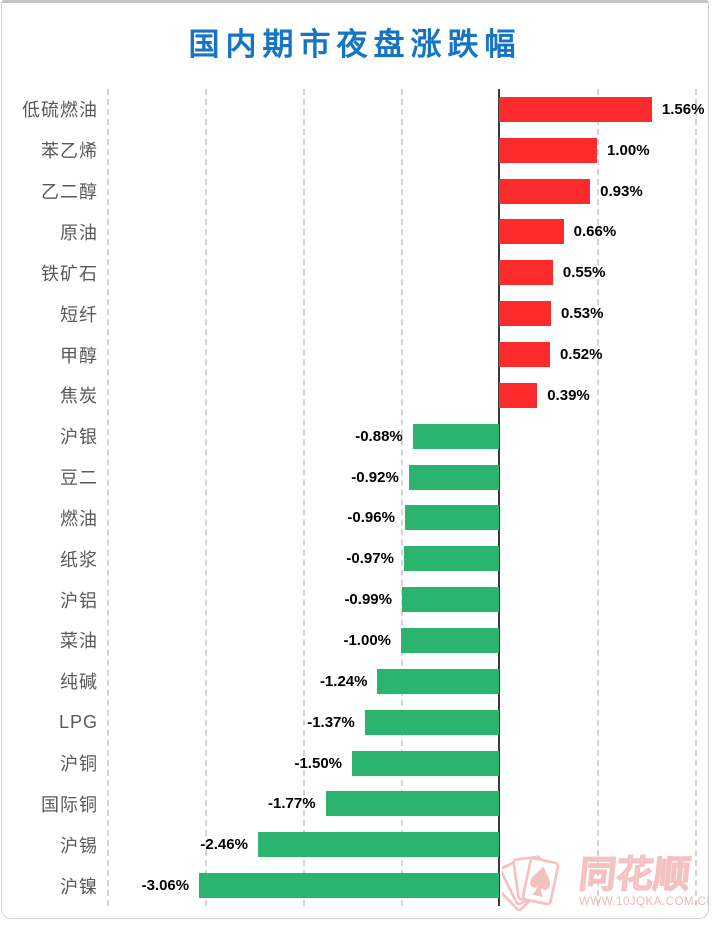 The image size is (717, 931). I want to click on value-label: -1.37%, so click(331, 722).